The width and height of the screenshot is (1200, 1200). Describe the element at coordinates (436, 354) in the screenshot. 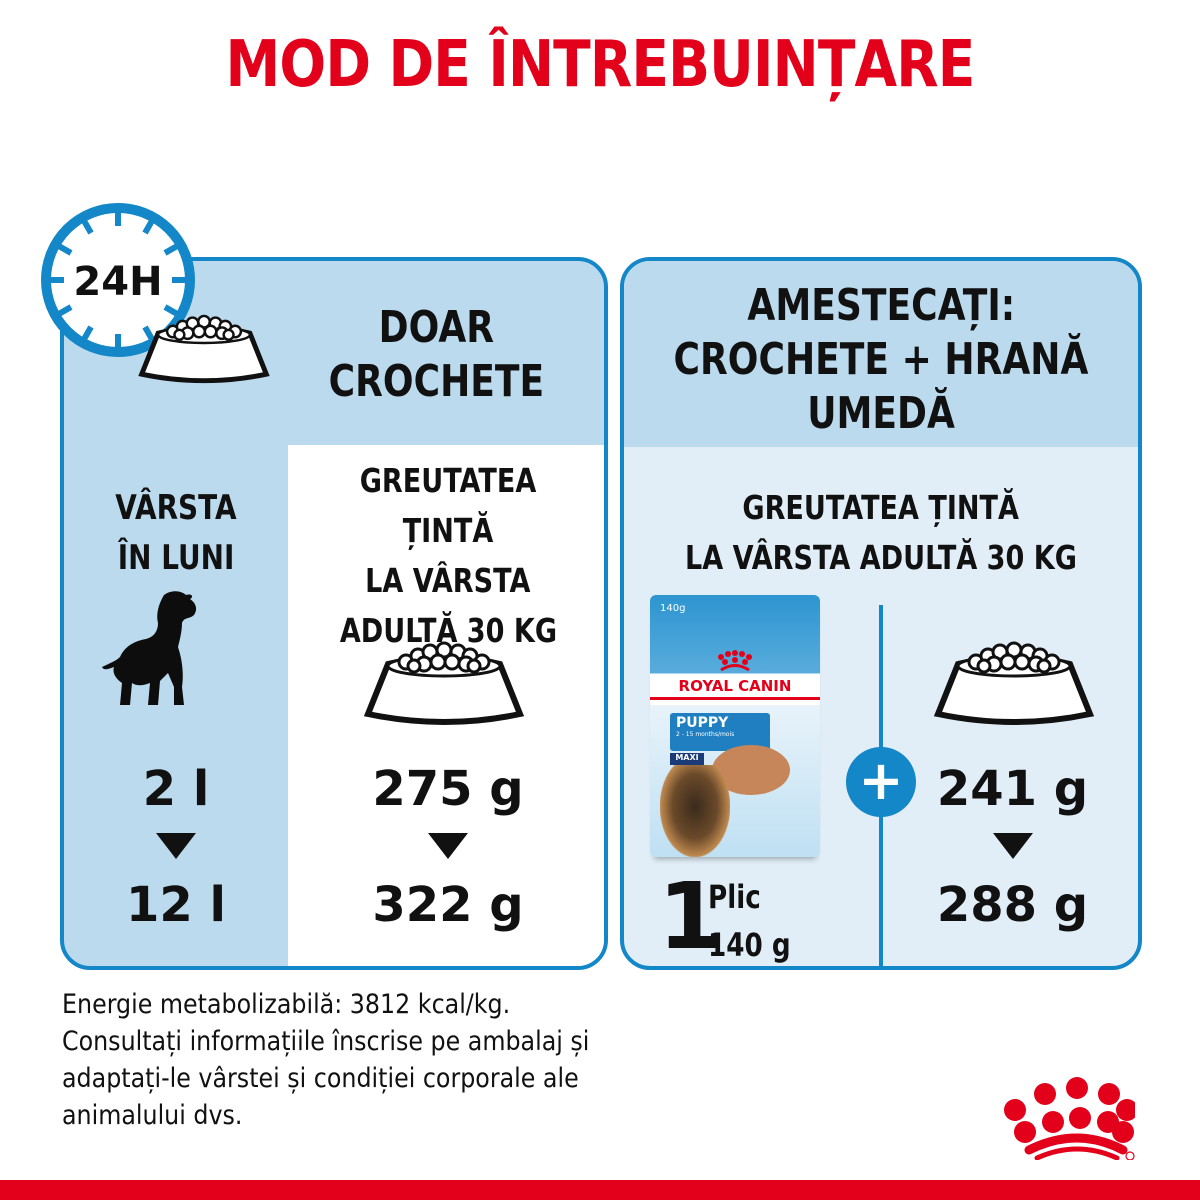

I see `dry-only-heading: DOAR CROCHETE` at that location.